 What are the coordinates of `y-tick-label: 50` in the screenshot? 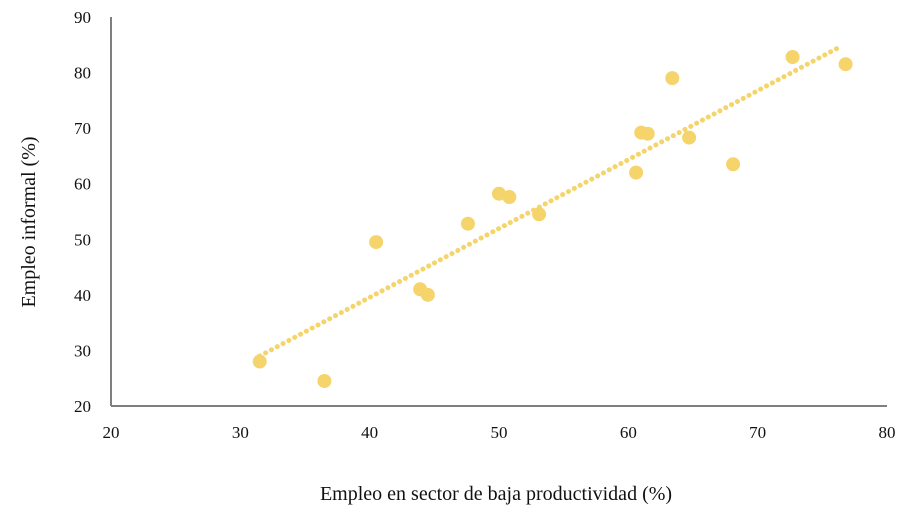 It's located at (82, 239).